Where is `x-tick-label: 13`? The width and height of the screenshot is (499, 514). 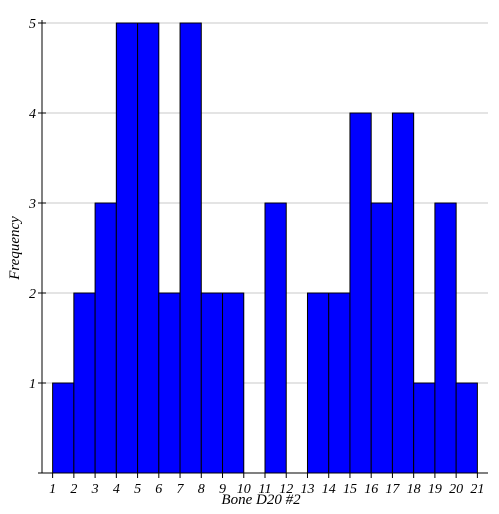
x-tick-label: 13 is located at coordinates (307, 489).